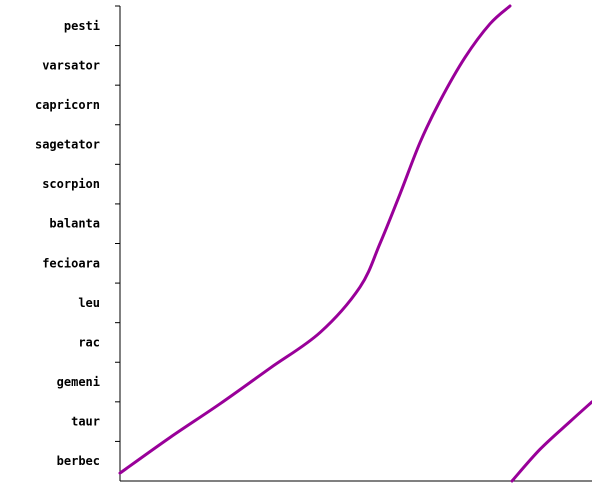  Describe the element at coordinates (67, 145) in the screenshot. I see `y-tick-label-sagetator: sagetator` at that location.